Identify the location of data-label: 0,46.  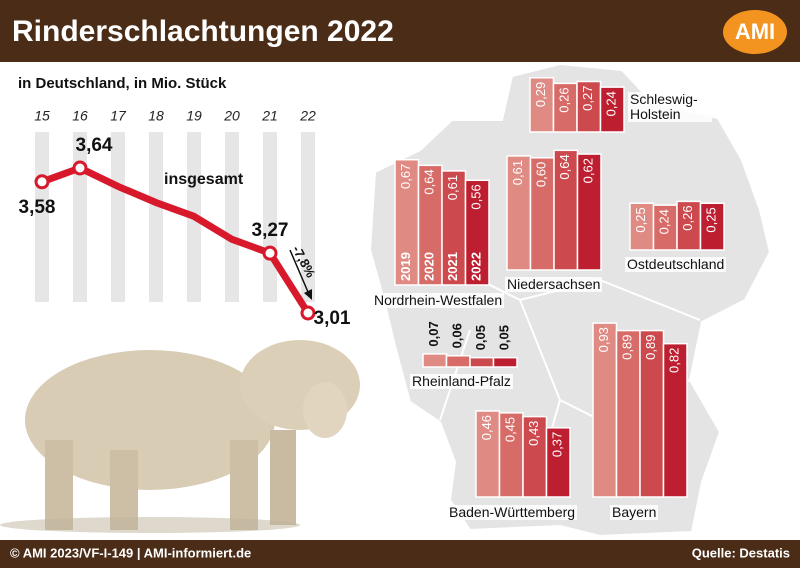
(486, 427).